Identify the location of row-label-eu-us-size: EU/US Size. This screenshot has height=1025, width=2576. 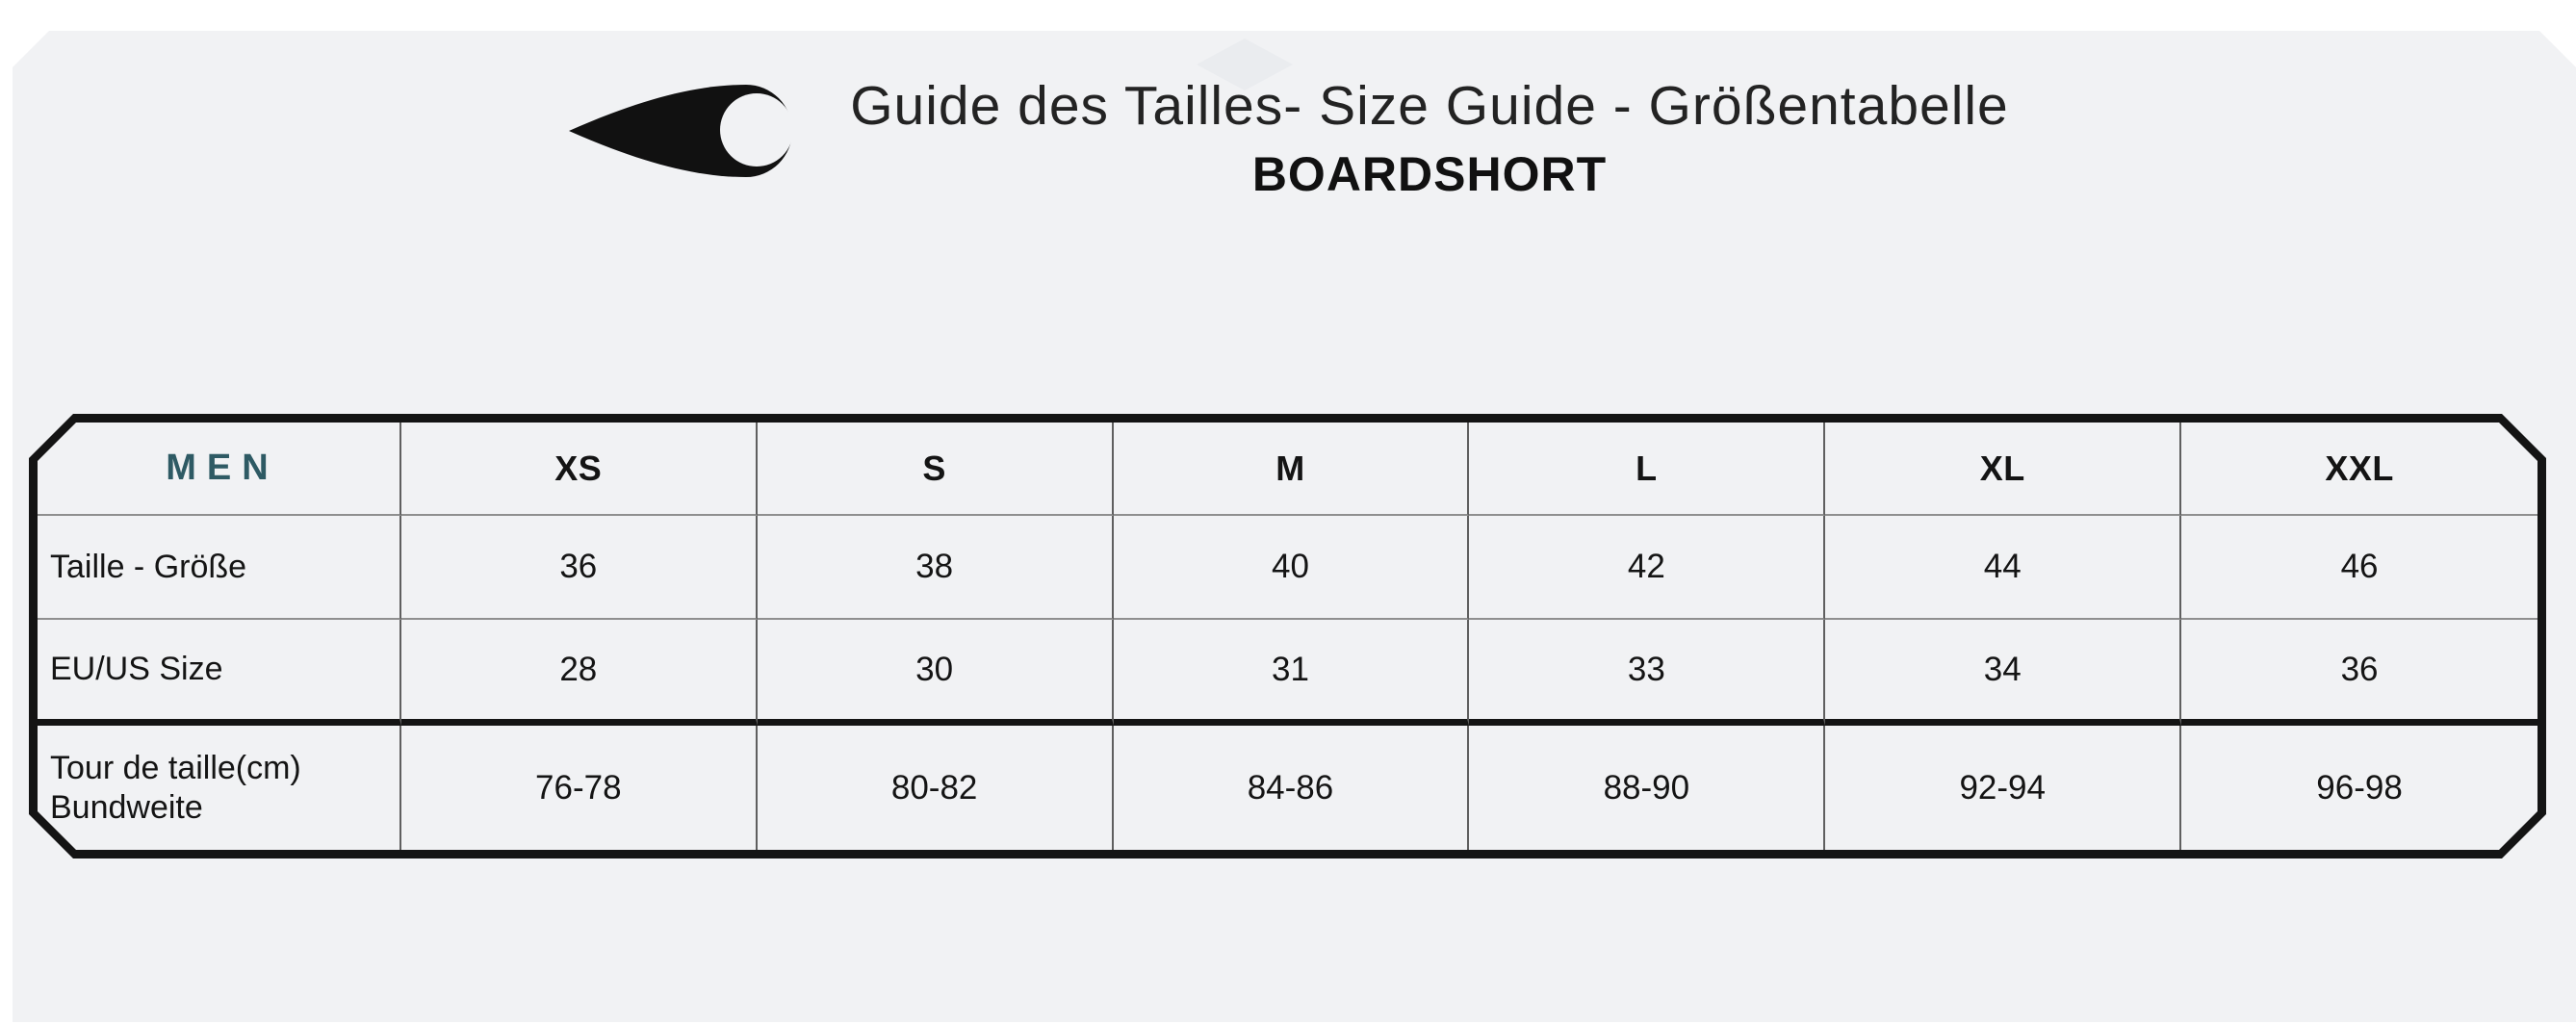
(219, 673).